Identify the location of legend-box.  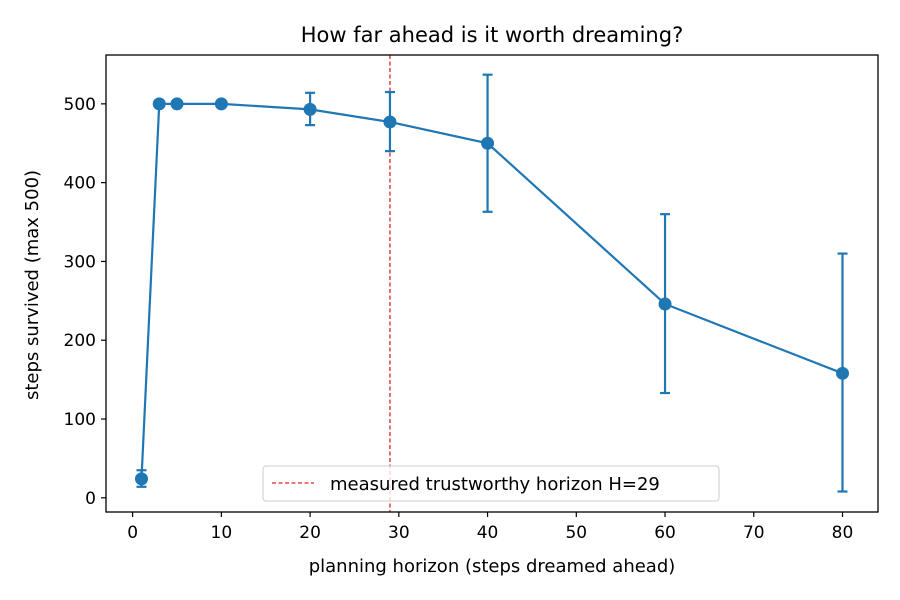
(491, 483).